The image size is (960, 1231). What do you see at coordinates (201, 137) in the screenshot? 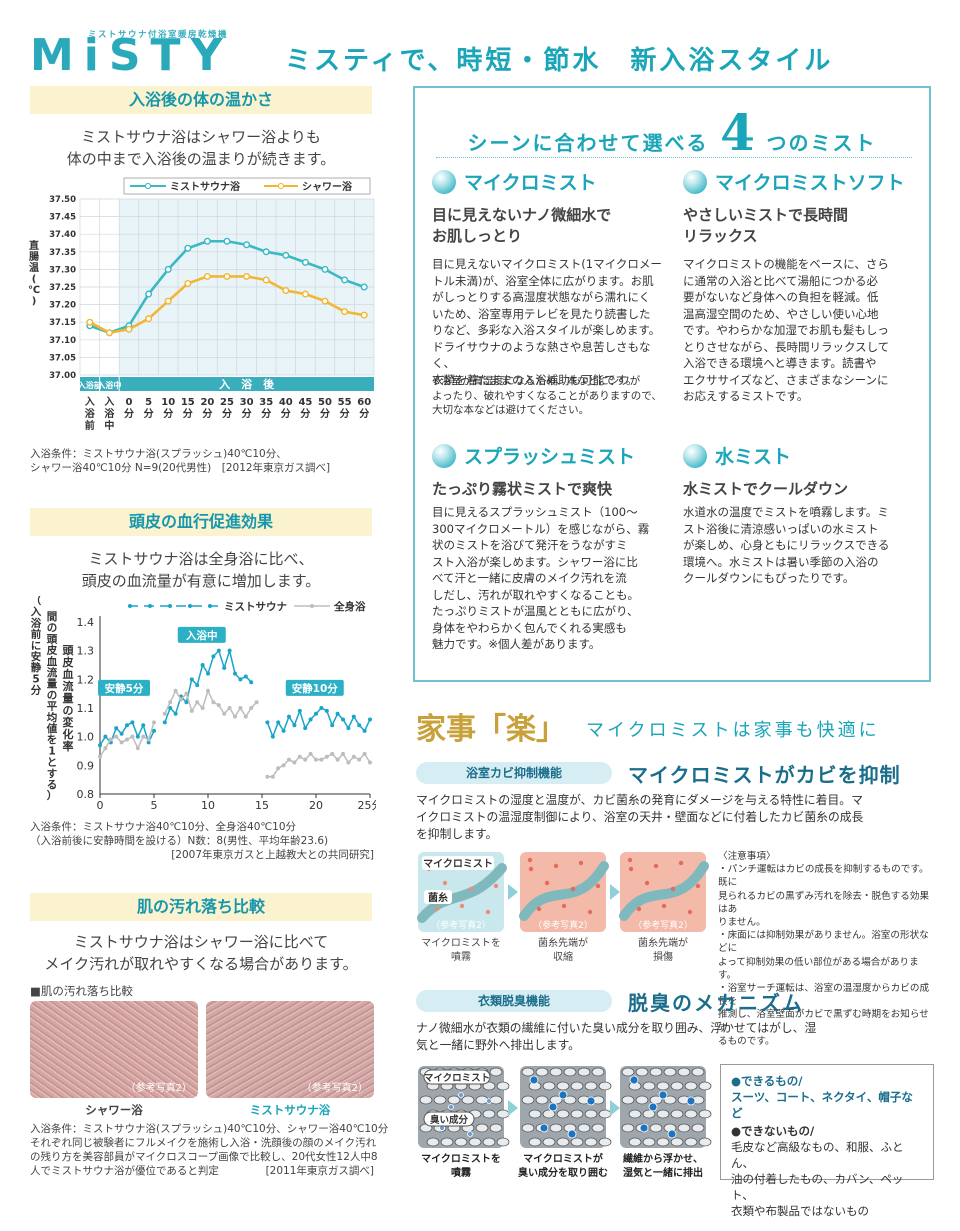
I see `warmth-lead-1: ミストサウナ浴はシャワー浴よりも` at bounding box center [201, 137].